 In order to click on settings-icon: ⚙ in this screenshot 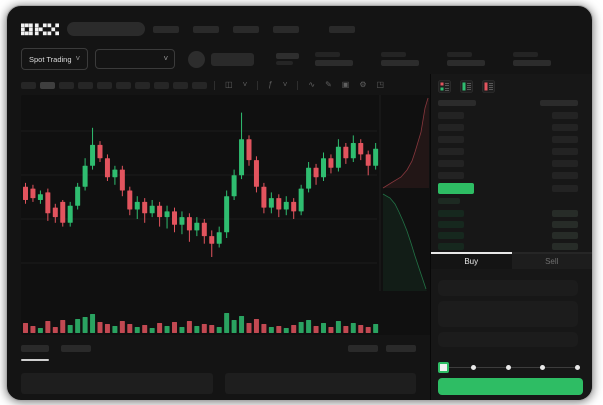, I will do `click(363, 84)`.